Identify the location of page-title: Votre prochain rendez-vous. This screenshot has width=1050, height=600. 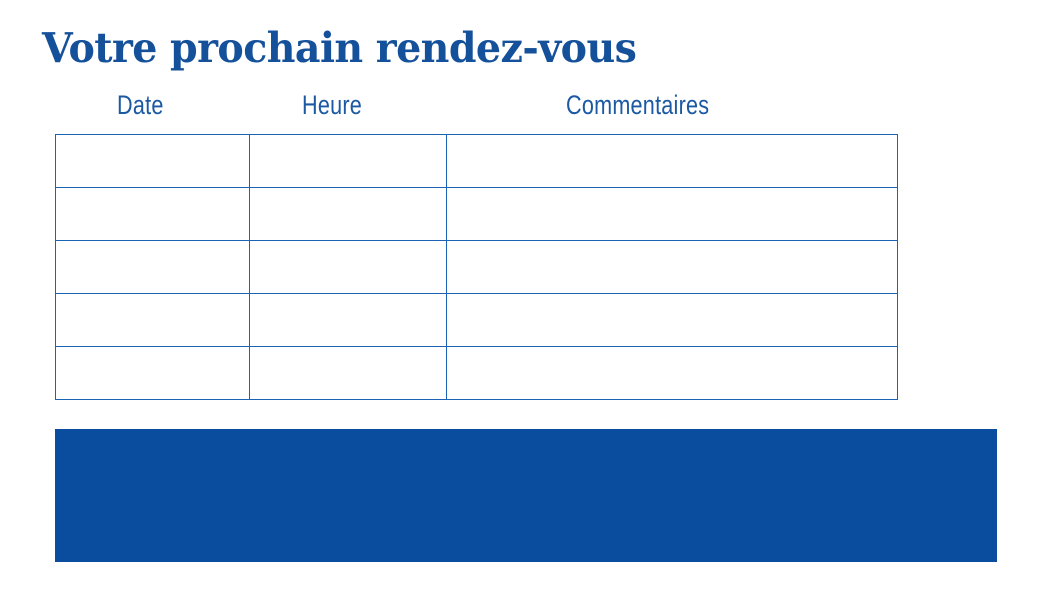
(339, 48).